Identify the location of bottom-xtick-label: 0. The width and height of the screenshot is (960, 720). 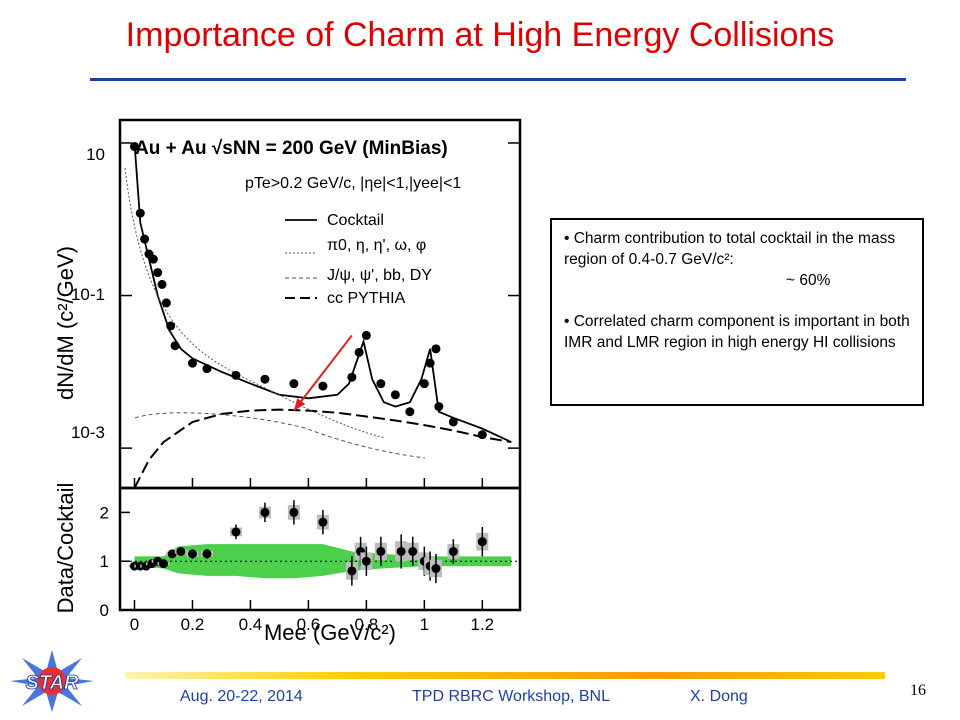
(134, 624).